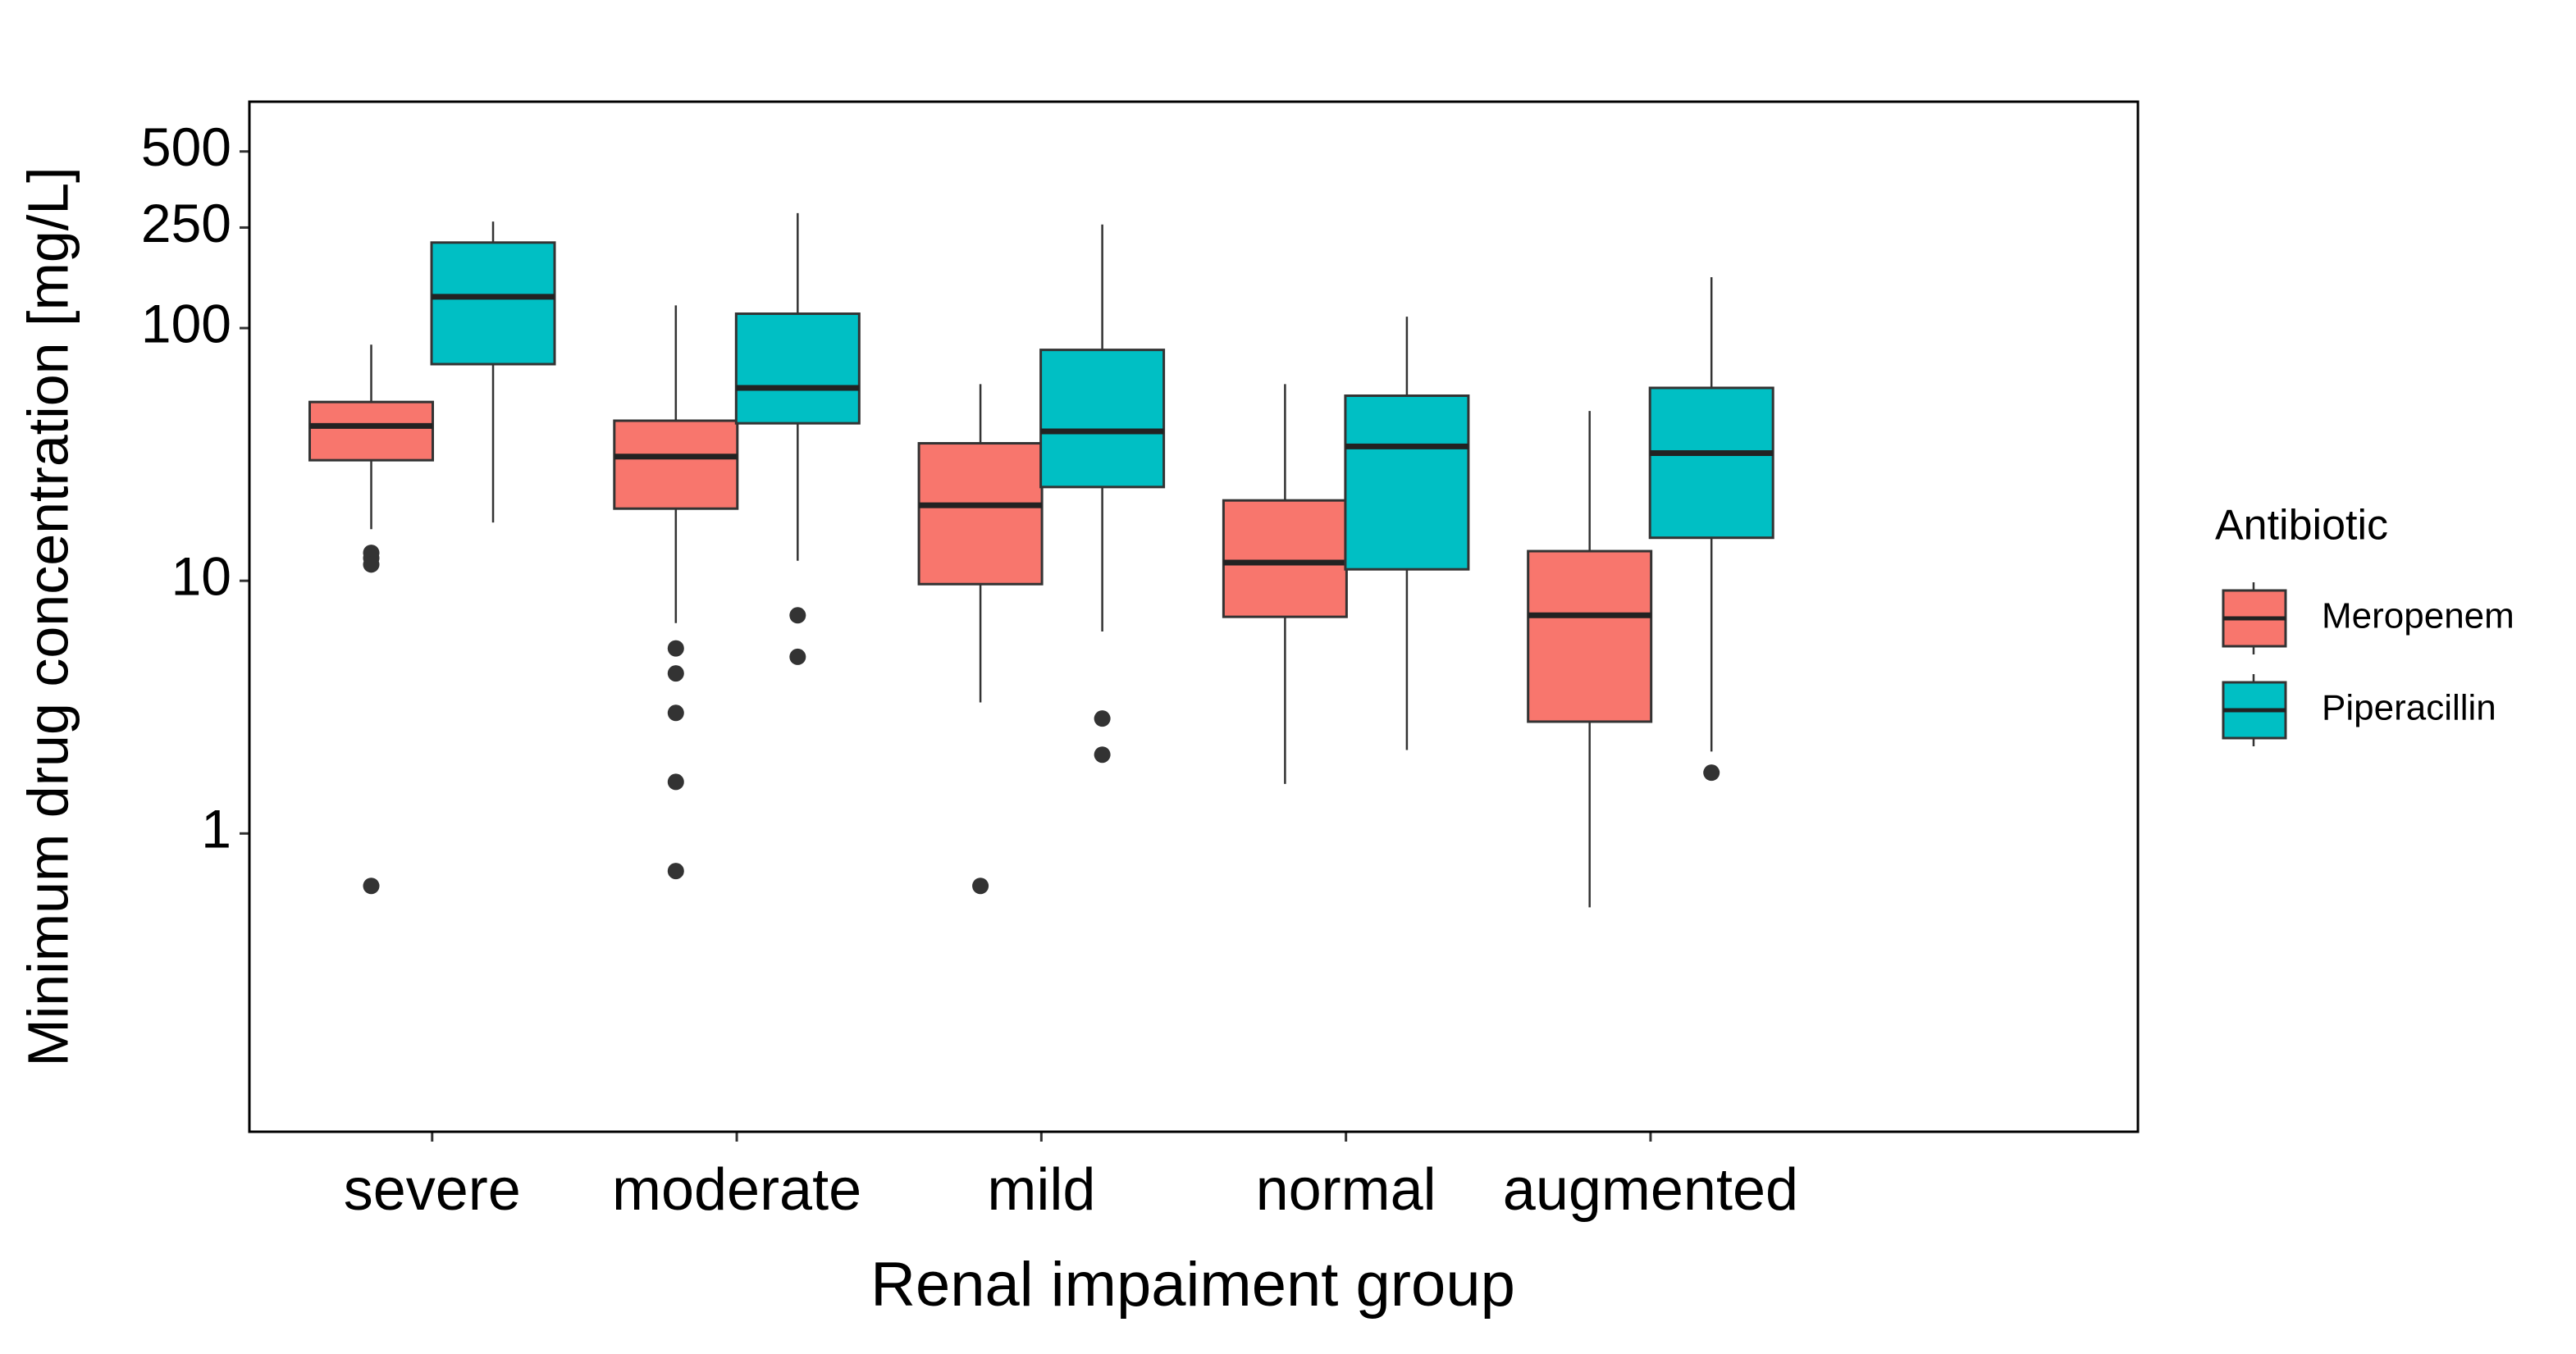 Image resolution: width=2576 pixels, height=1354 pixels. Describe the element at coordinates (737, 1190) in the screenshot. I see `x-tick-label: moderate` at that location.